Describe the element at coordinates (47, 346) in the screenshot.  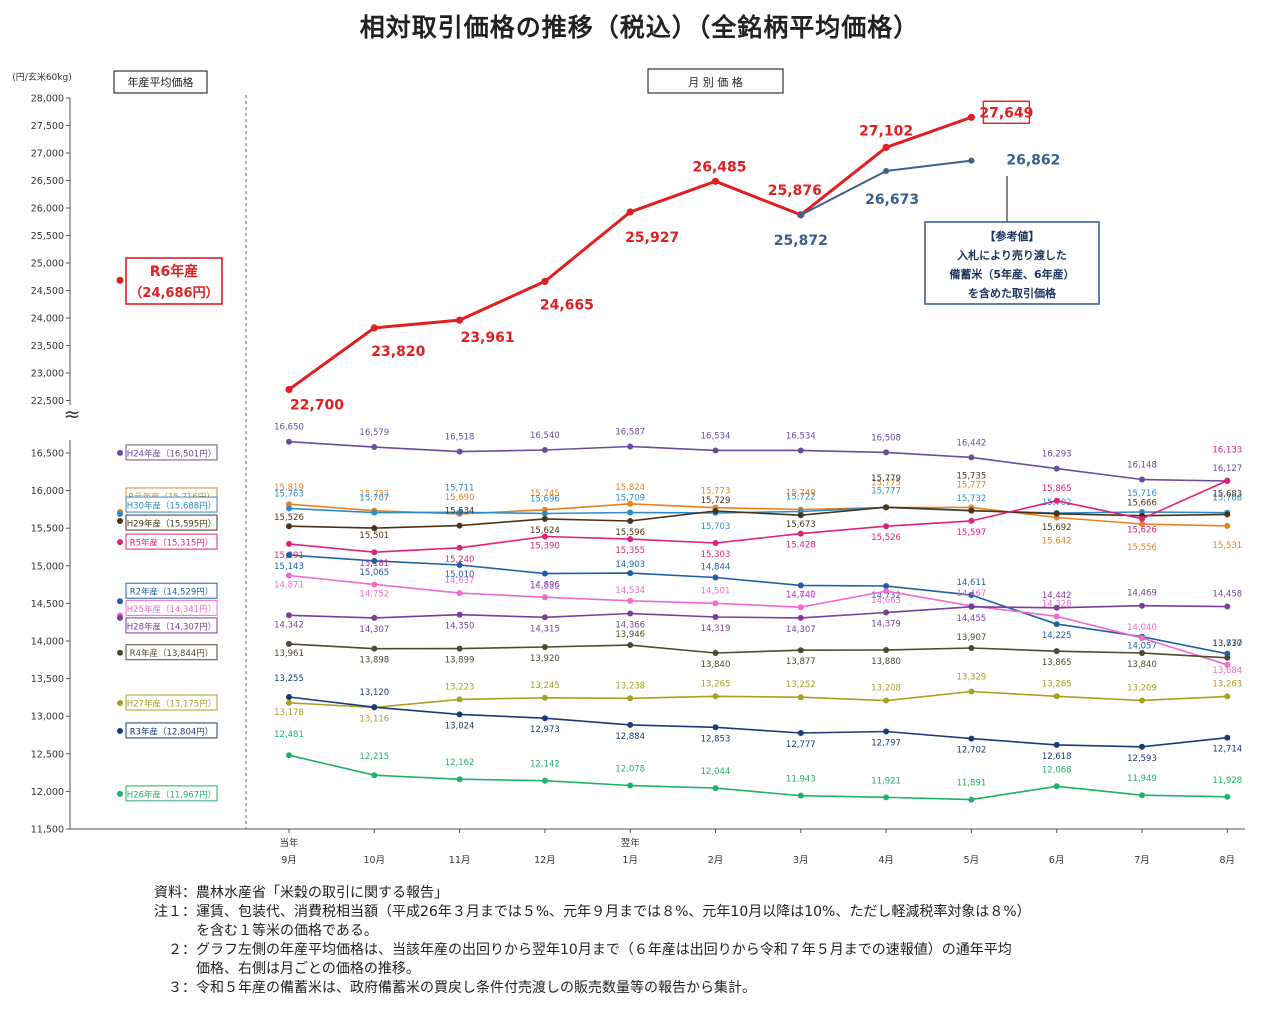
I see `y-tick-label-upper: 23,500` at that location.